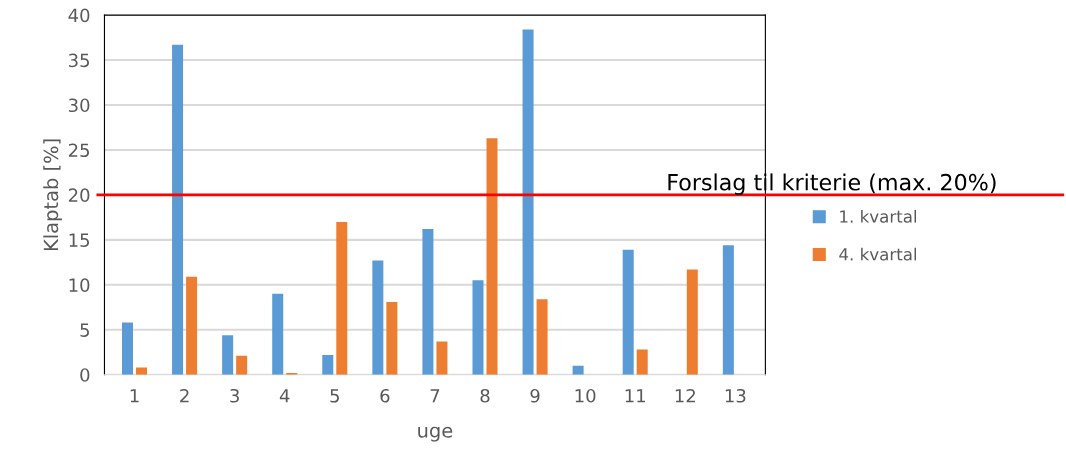 The image size is (1066, 457). Describe the element at coordinates (53, 195) in the screenshot. I see `y-axis-title: Klaptab [%]` at that location.